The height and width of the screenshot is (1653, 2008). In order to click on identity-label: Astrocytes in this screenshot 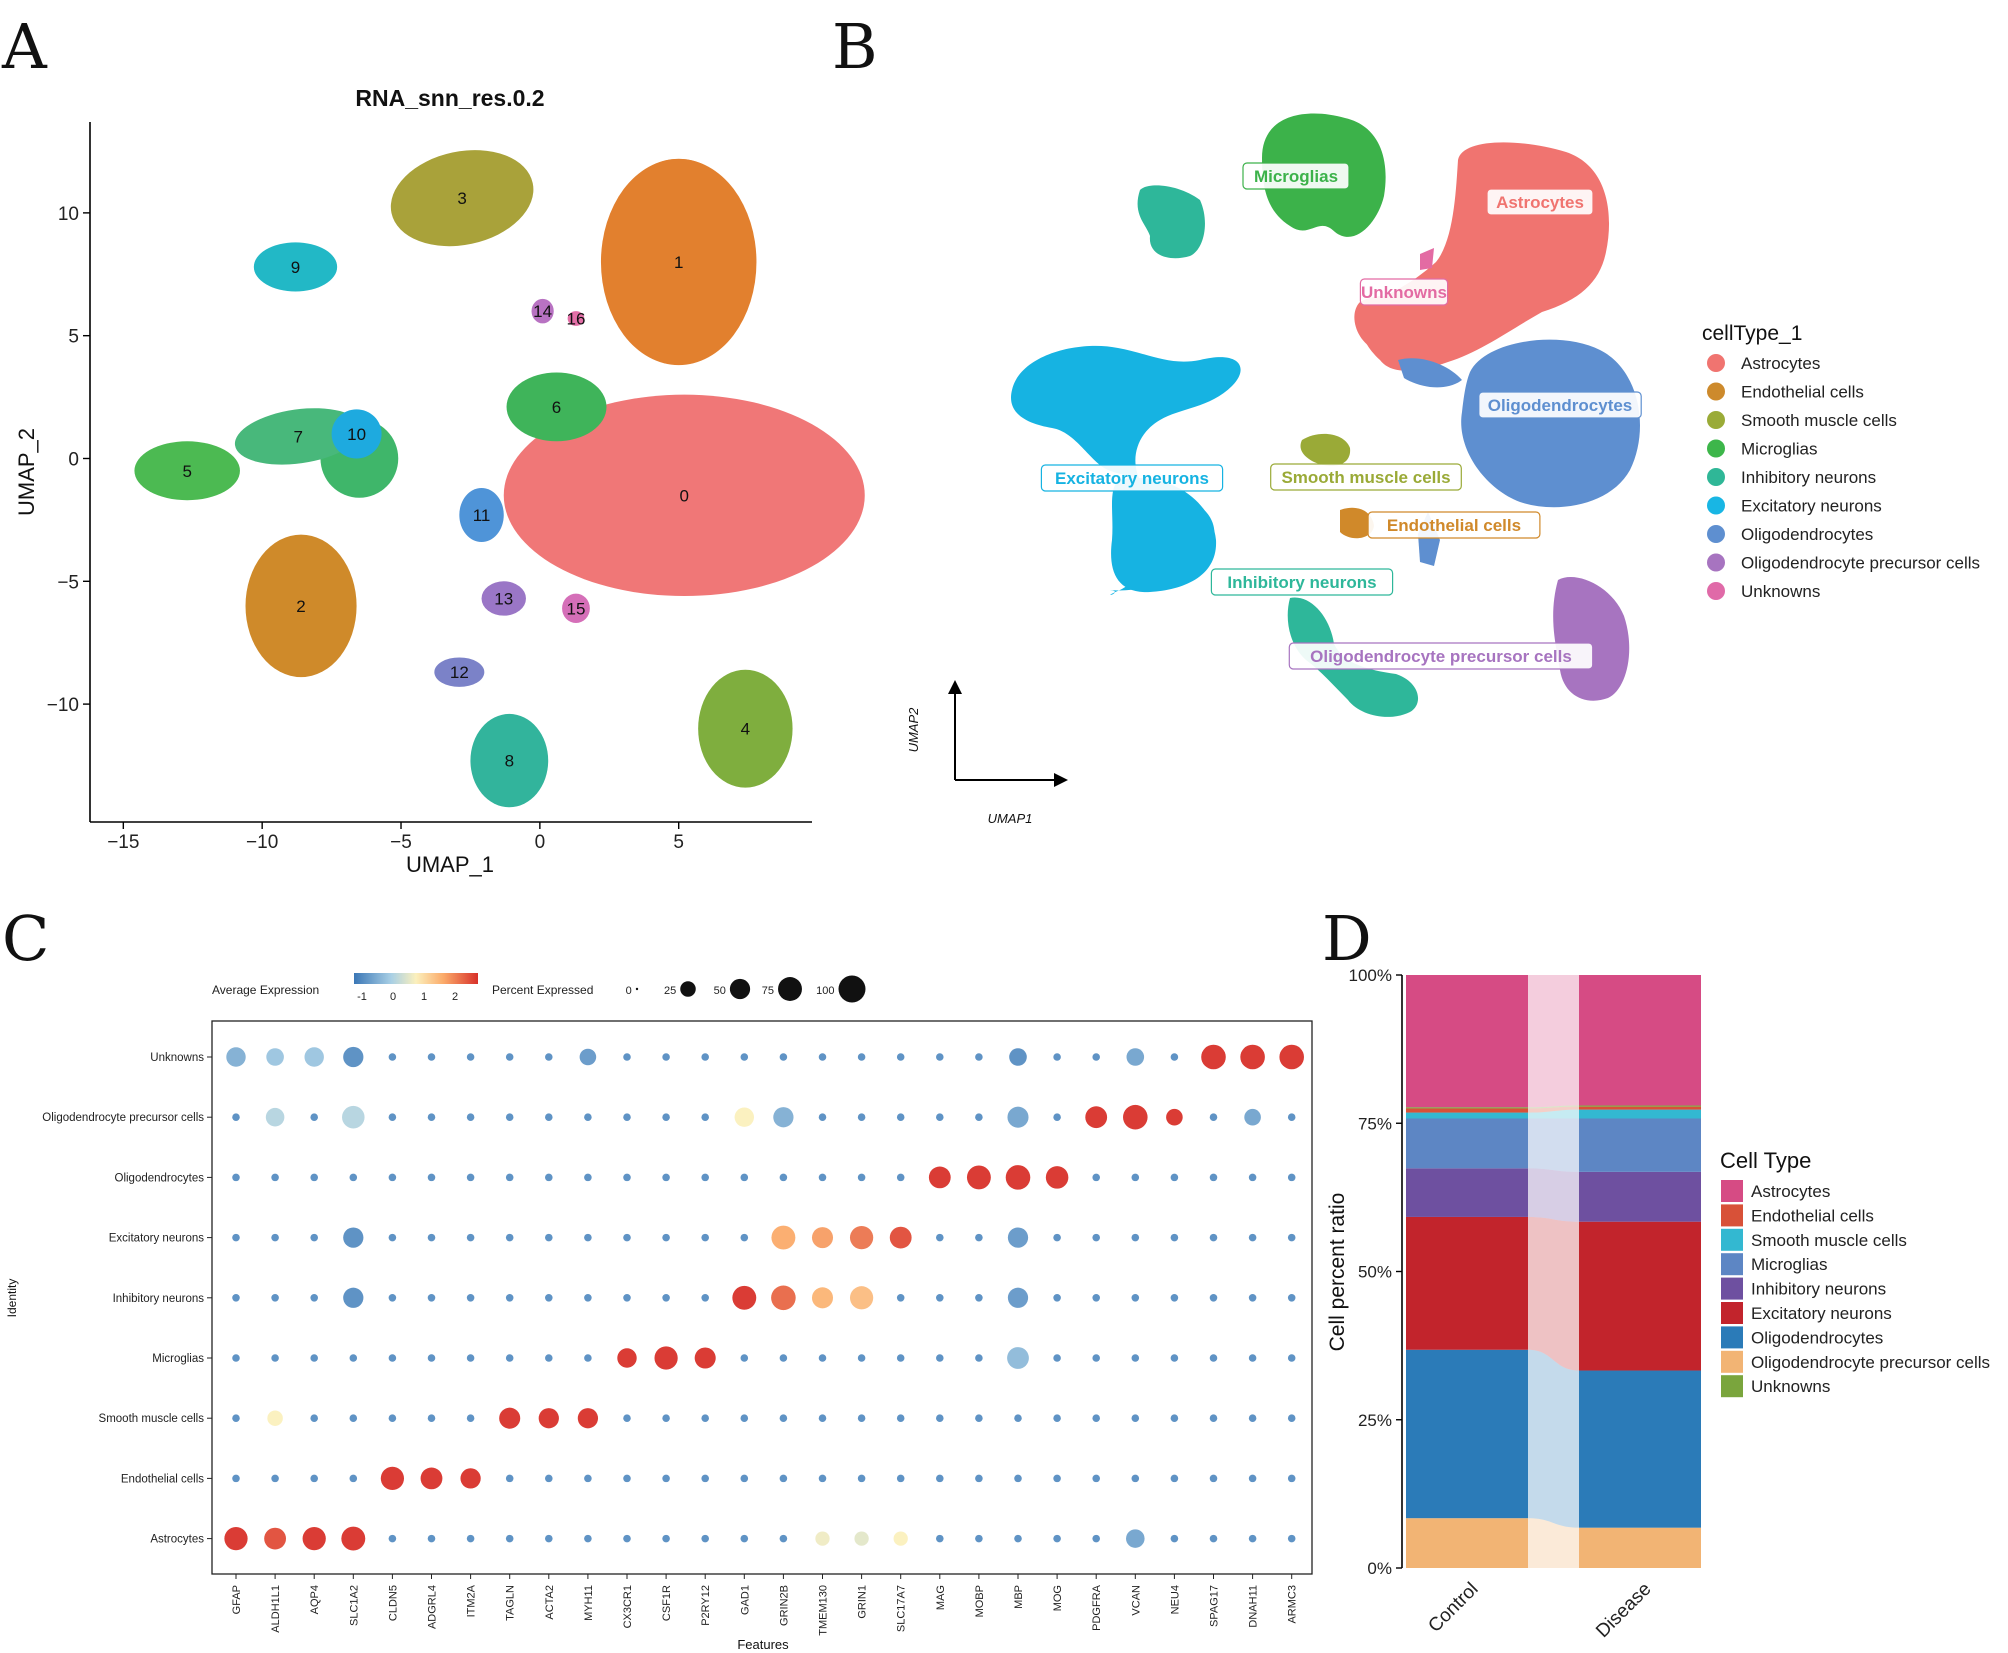, I will do `click(177, 1540)`.